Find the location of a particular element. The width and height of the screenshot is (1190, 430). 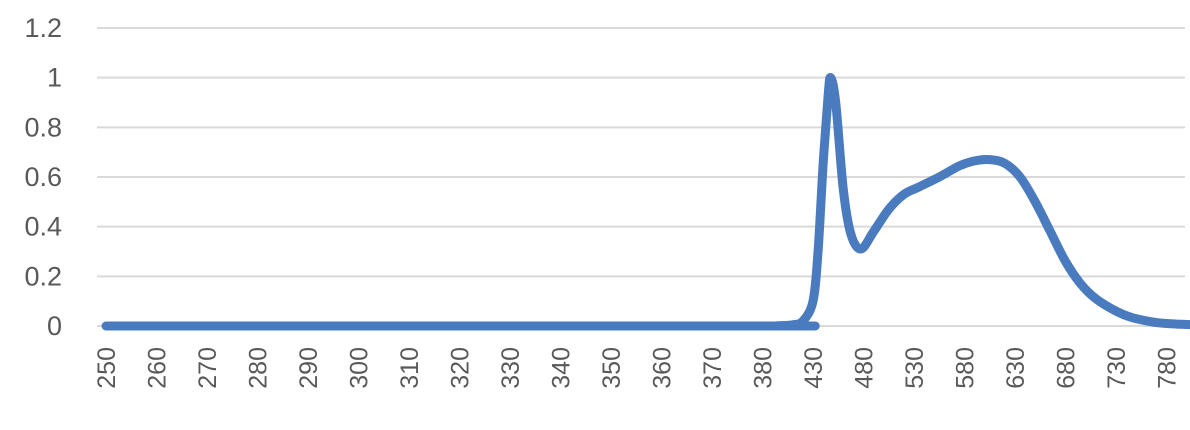

x-tick-label: 290 is located at coordinates (309, 368).